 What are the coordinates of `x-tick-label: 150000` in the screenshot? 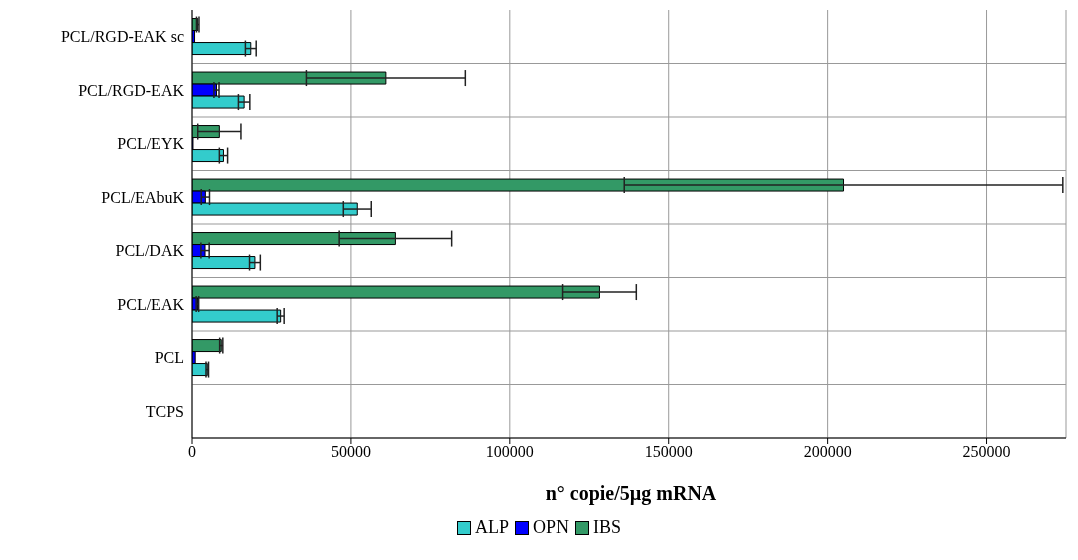 It's located at (668, 452).